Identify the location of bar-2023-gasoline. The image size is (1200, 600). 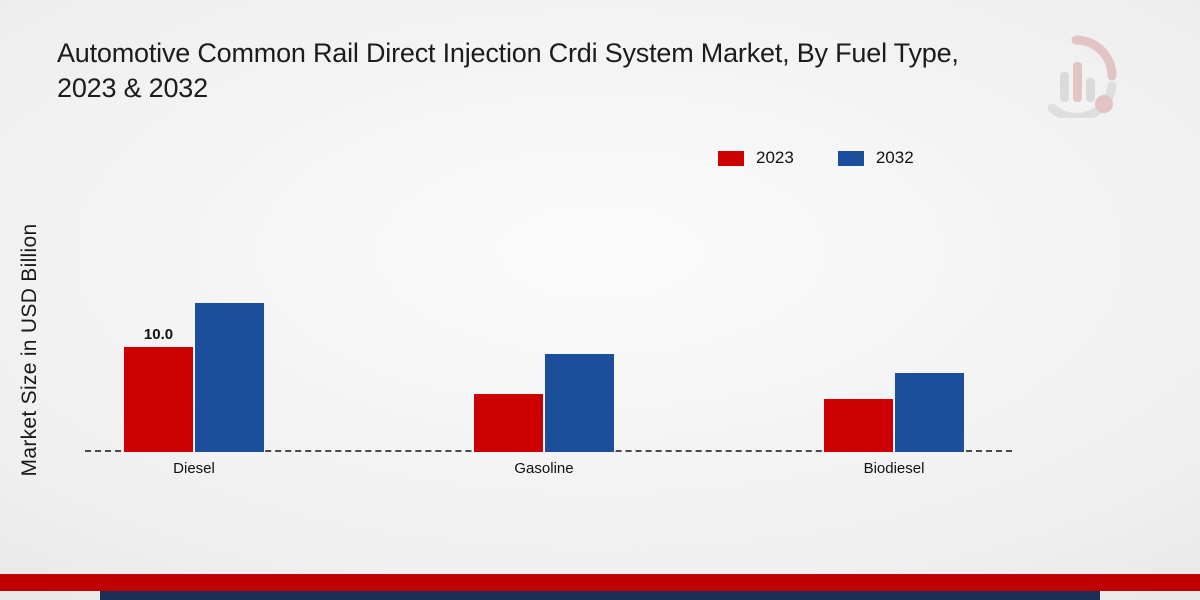
(508, 423).